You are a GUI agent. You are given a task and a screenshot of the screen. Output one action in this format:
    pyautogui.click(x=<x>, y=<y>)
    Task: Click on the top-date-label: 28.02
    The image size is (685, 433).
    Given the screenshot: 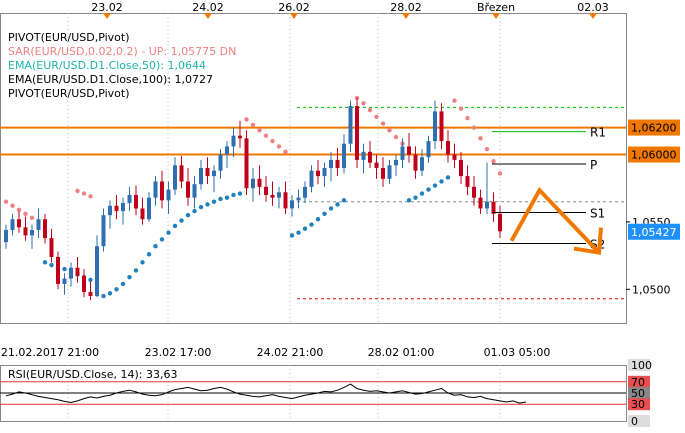 What is the action you would take?
    pyautogui.click(x=406, y=7)
    